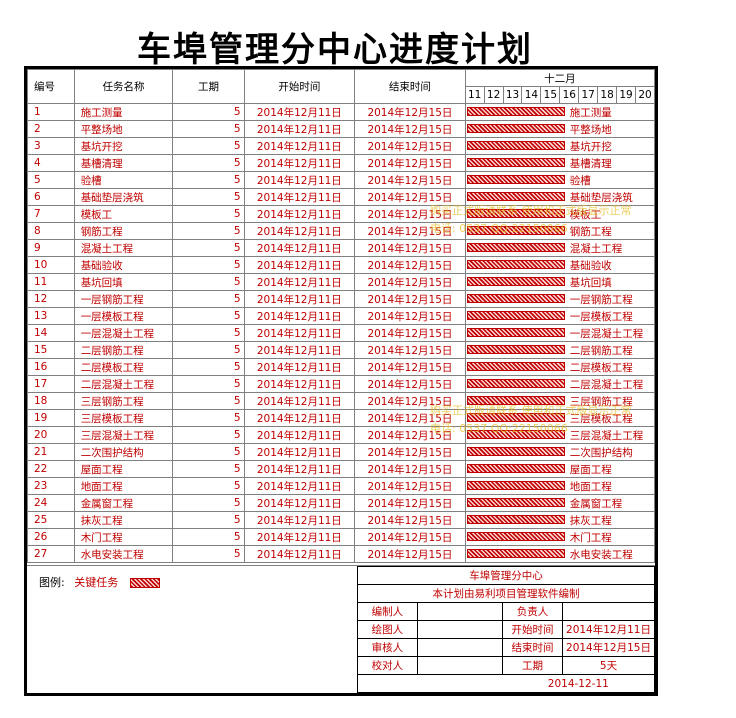 This screenshot has height=718, width=736. Describe the element at coordinates (208, 86) in the screenshot. I see `header-duration: 工期` at that location.